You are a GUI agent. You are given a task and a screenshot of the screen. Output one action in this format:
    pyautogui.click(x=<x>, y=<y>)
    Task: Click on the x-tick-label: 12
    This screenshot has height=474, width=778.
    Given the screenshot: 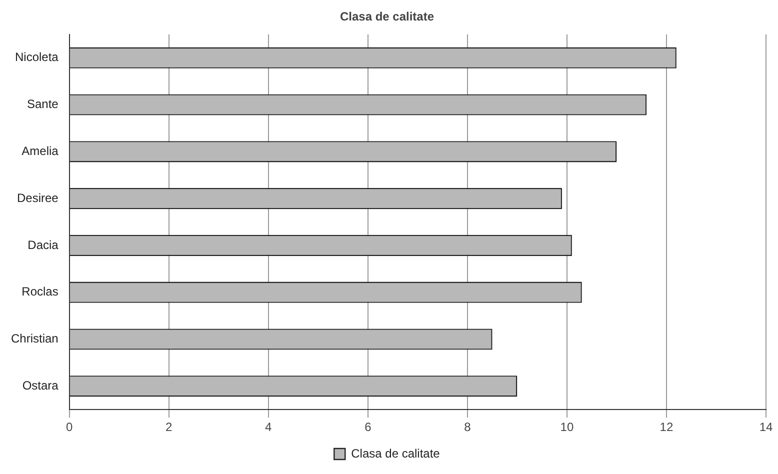 What is the action you would take?
    pyautogui.click(x=667, y=427)
    